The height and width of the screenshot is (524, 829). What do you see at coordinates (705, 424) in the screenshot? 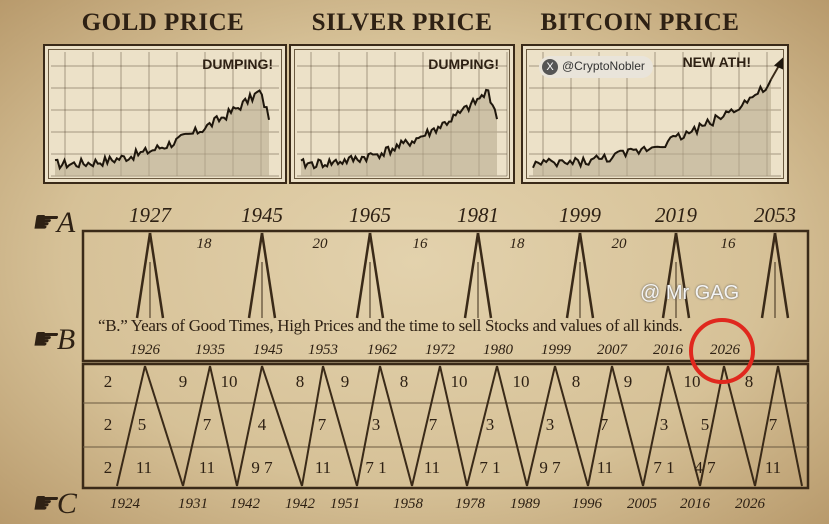
I see `cycle-c-row2-value: 5` at bounding box center [705, 424].